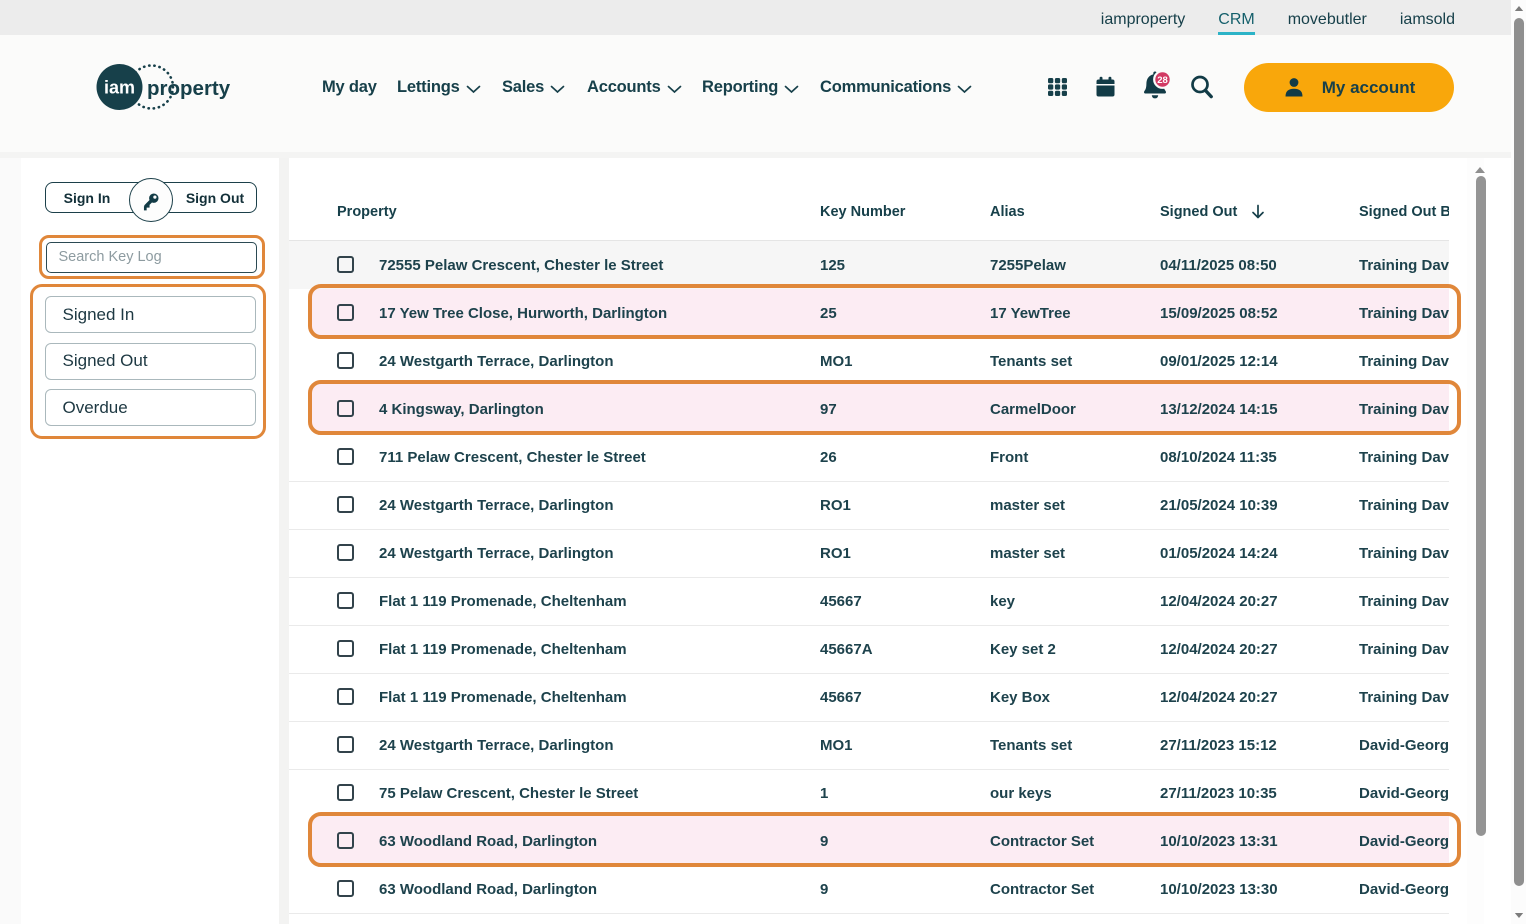  I want to click on svg-text: iam, so click(119, 88).